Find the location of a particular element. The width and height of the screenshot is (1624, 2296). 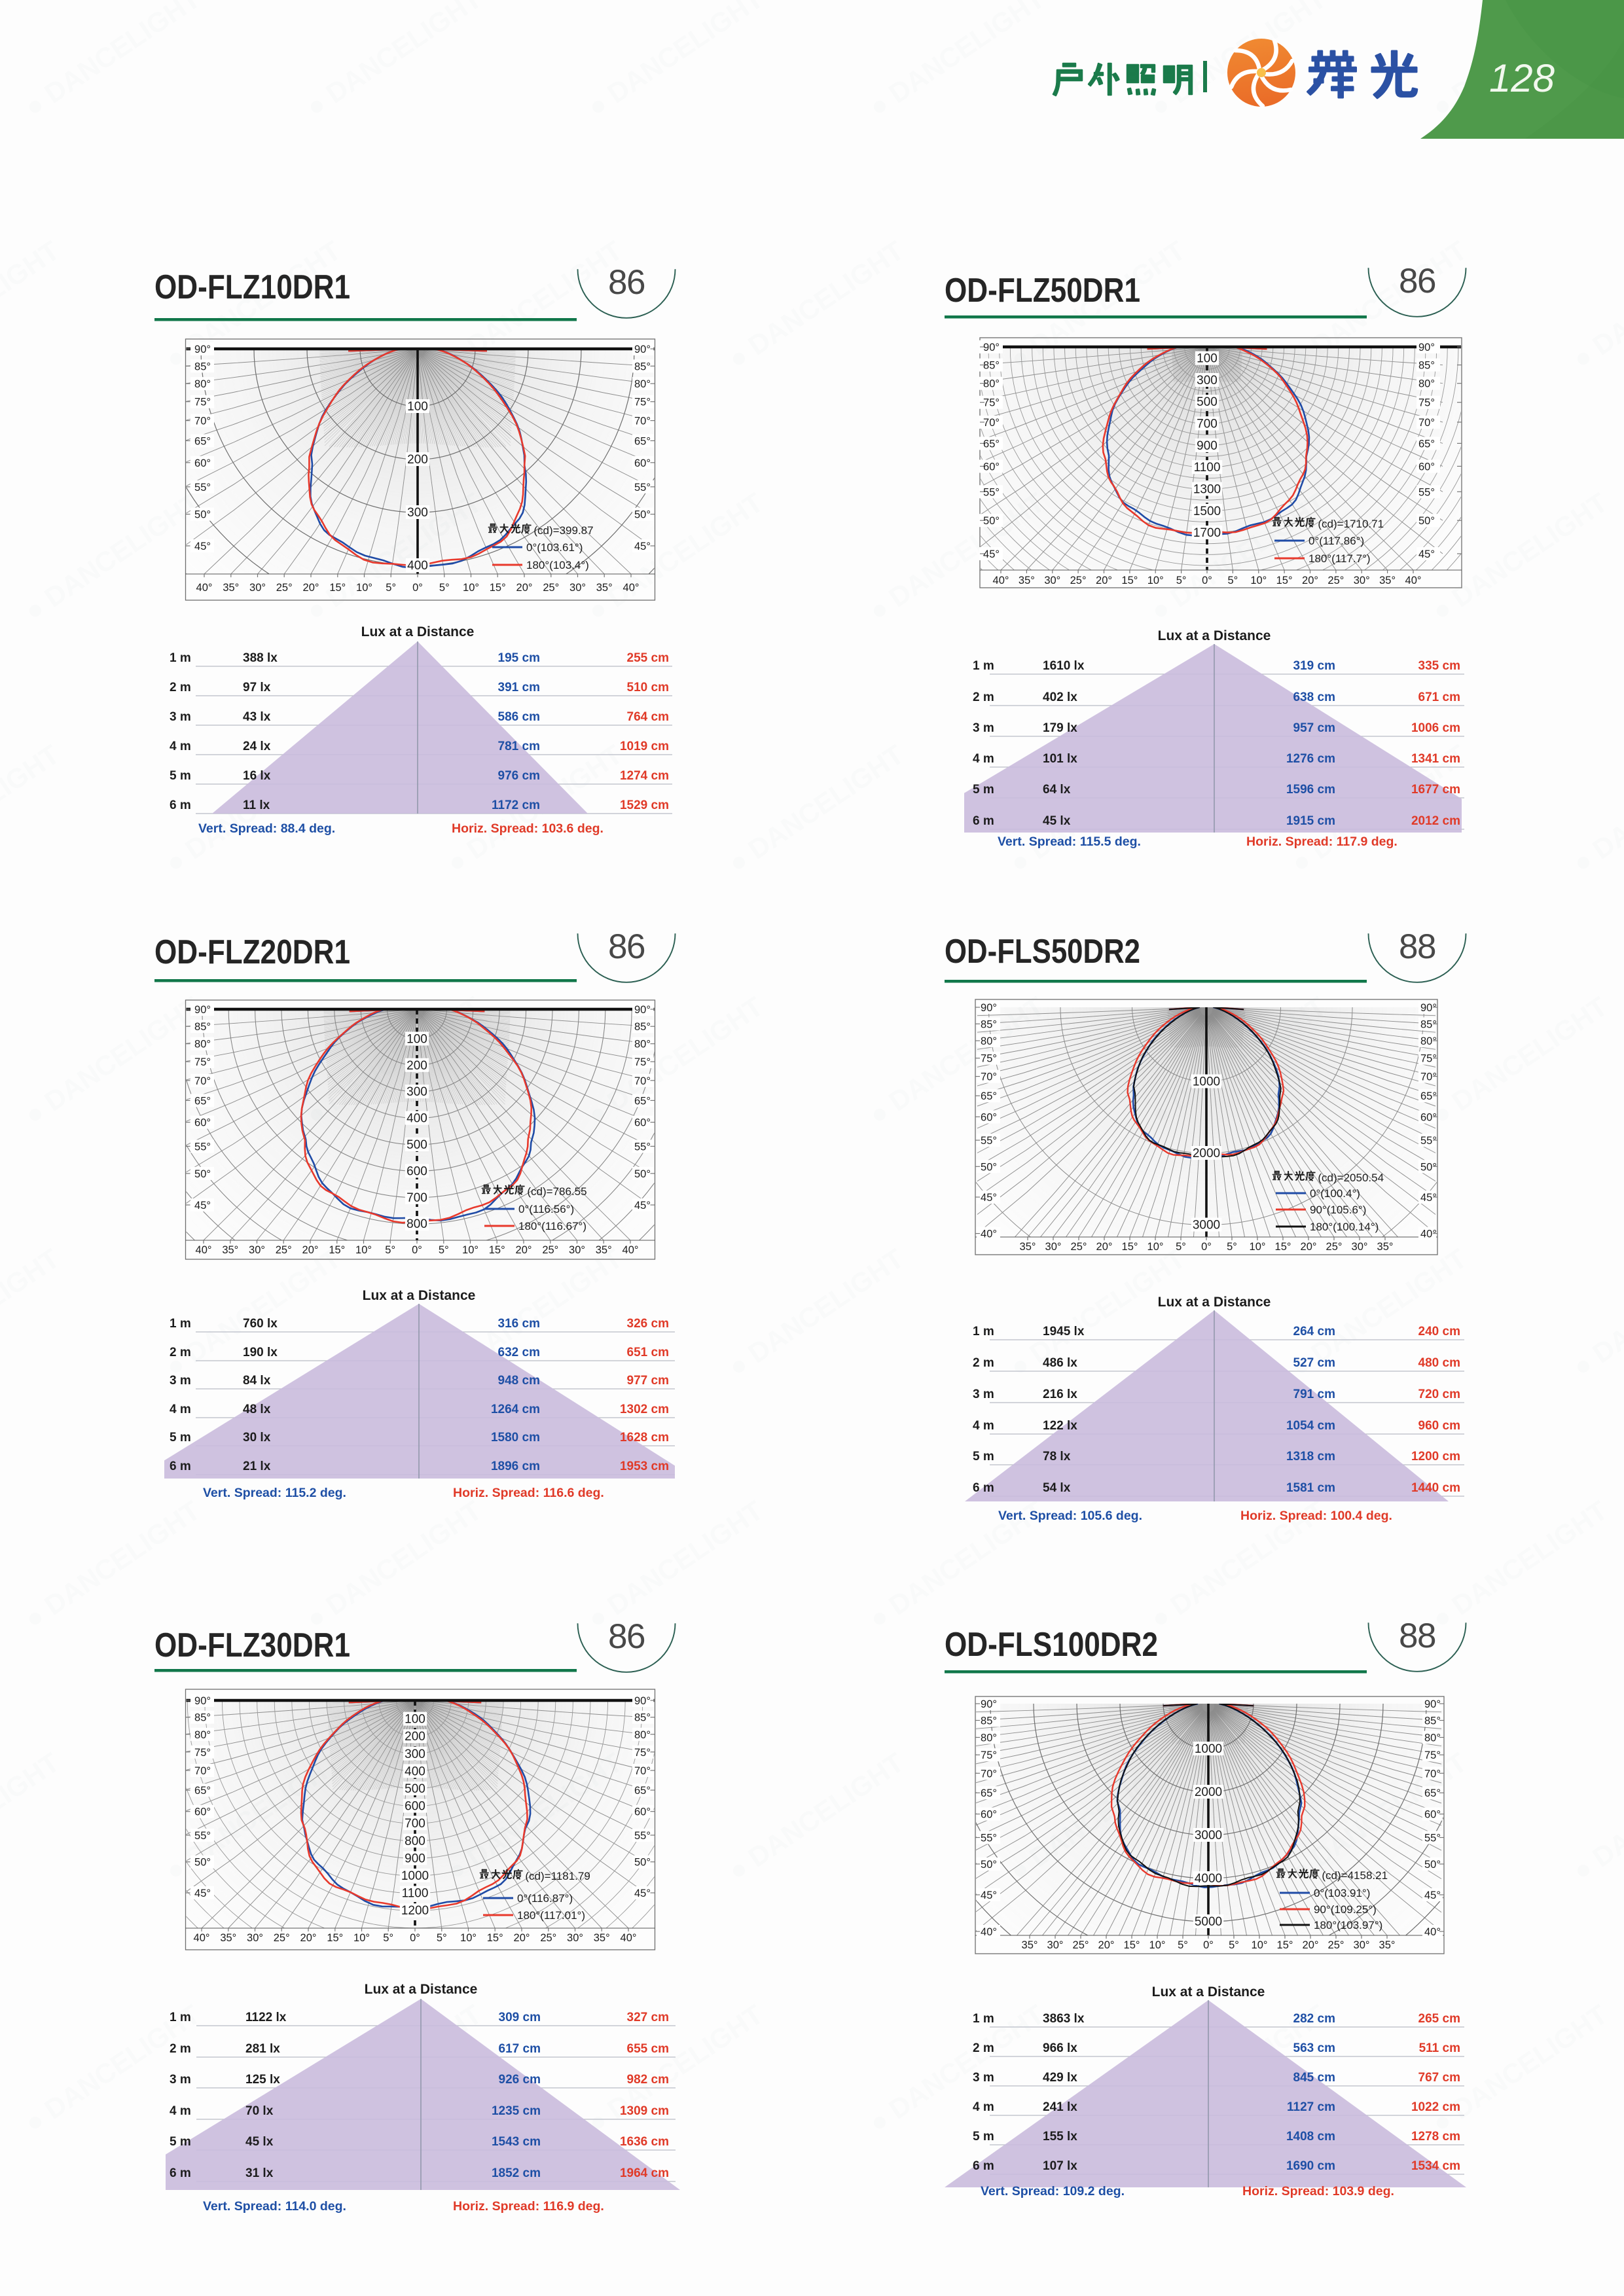

svg-text: (cd)=786.55 is located at coordinates (556, 1191).